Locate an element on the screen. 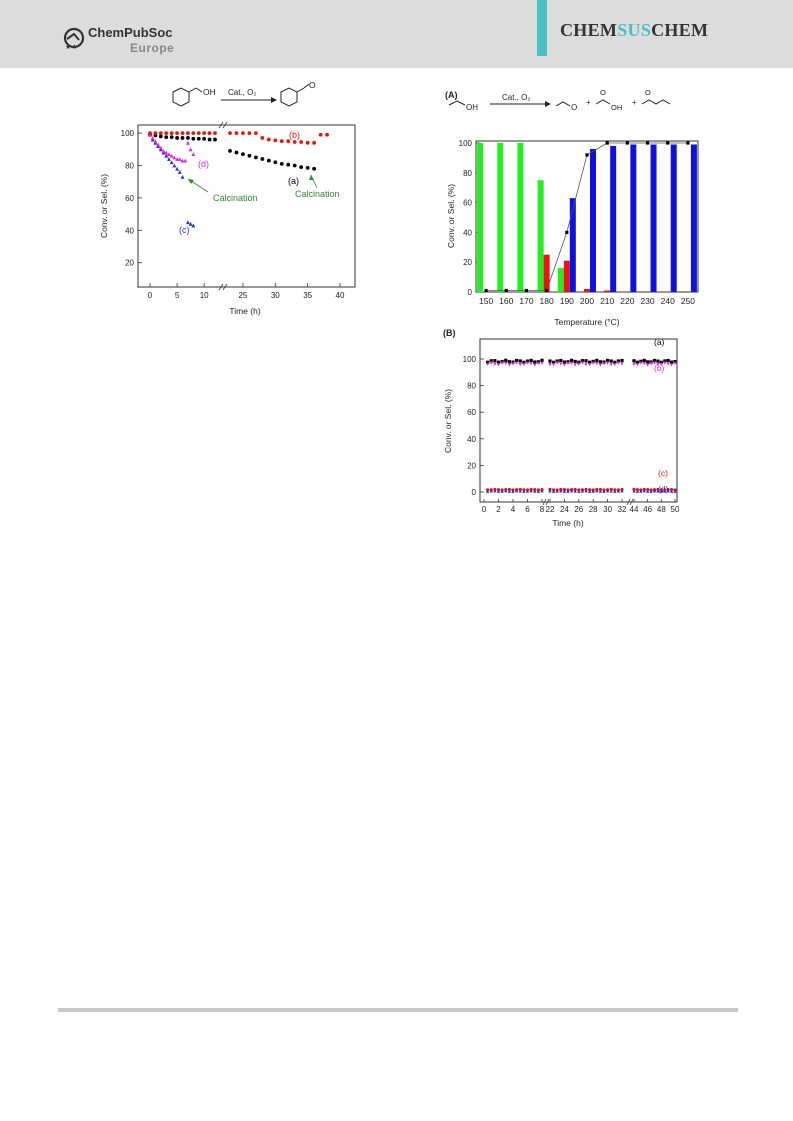 The image size is (793, 1121). publisher-logo: ★★ ChemPubSoc Europe is located at coordinates (127, 42).